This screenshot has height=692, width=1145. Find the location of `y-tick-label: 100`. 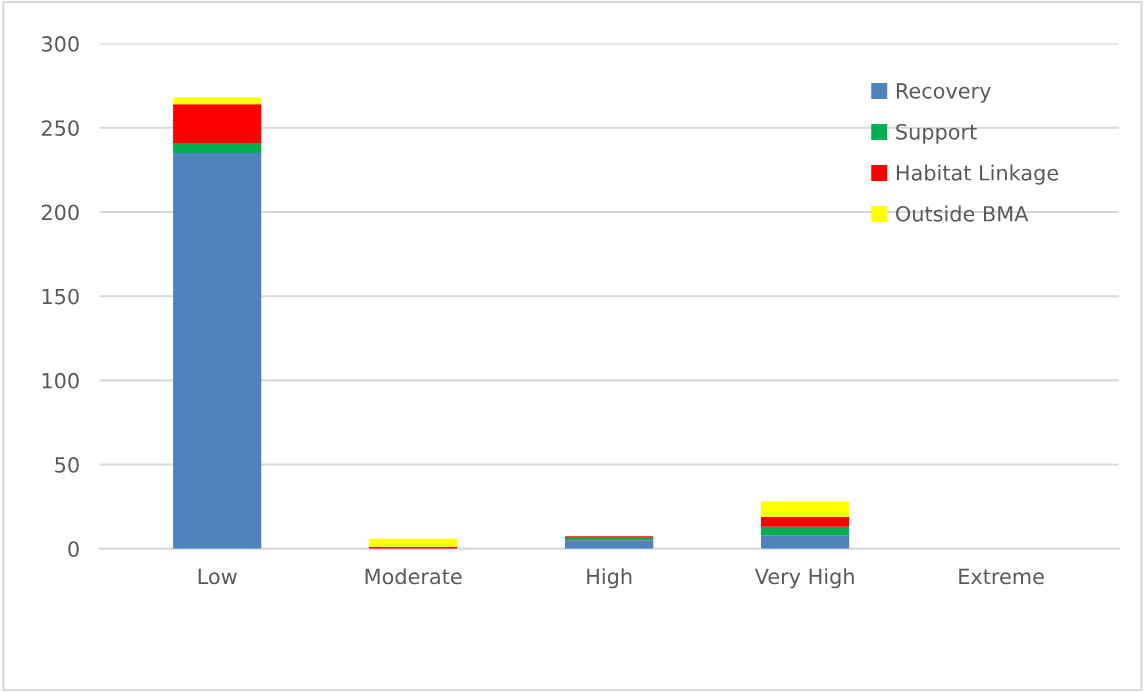

y-tick-label: 100 is located at coordinates (60, 380).